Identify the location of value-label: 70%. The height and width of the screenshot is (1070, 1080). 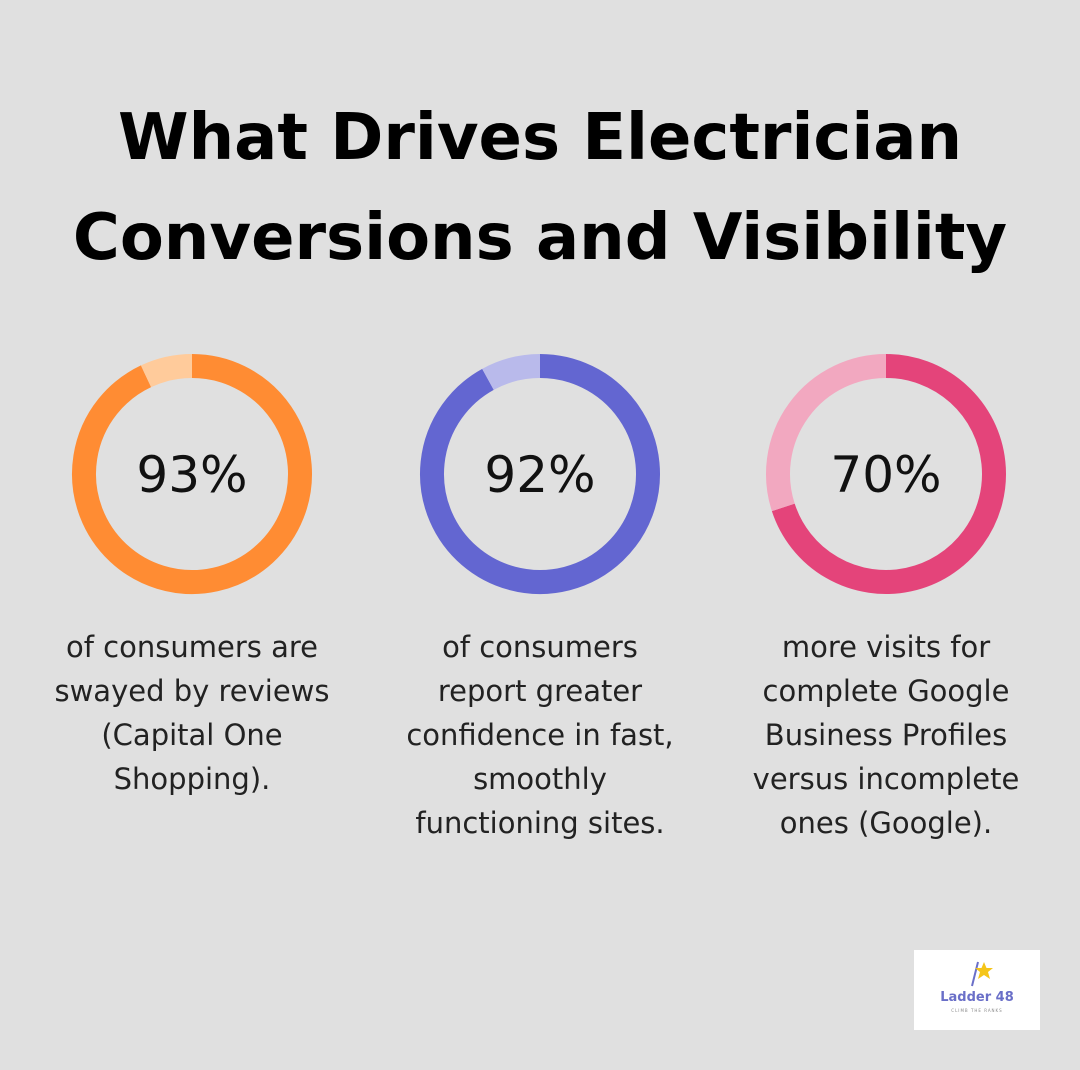
(885, 475).